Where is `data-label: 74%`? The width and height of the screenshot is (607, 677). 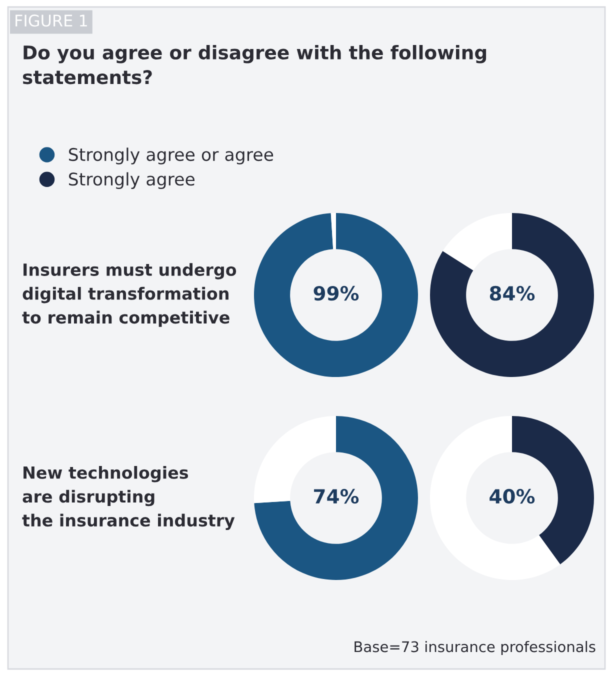
data-label: 74% is located at coordinates (336, 496).